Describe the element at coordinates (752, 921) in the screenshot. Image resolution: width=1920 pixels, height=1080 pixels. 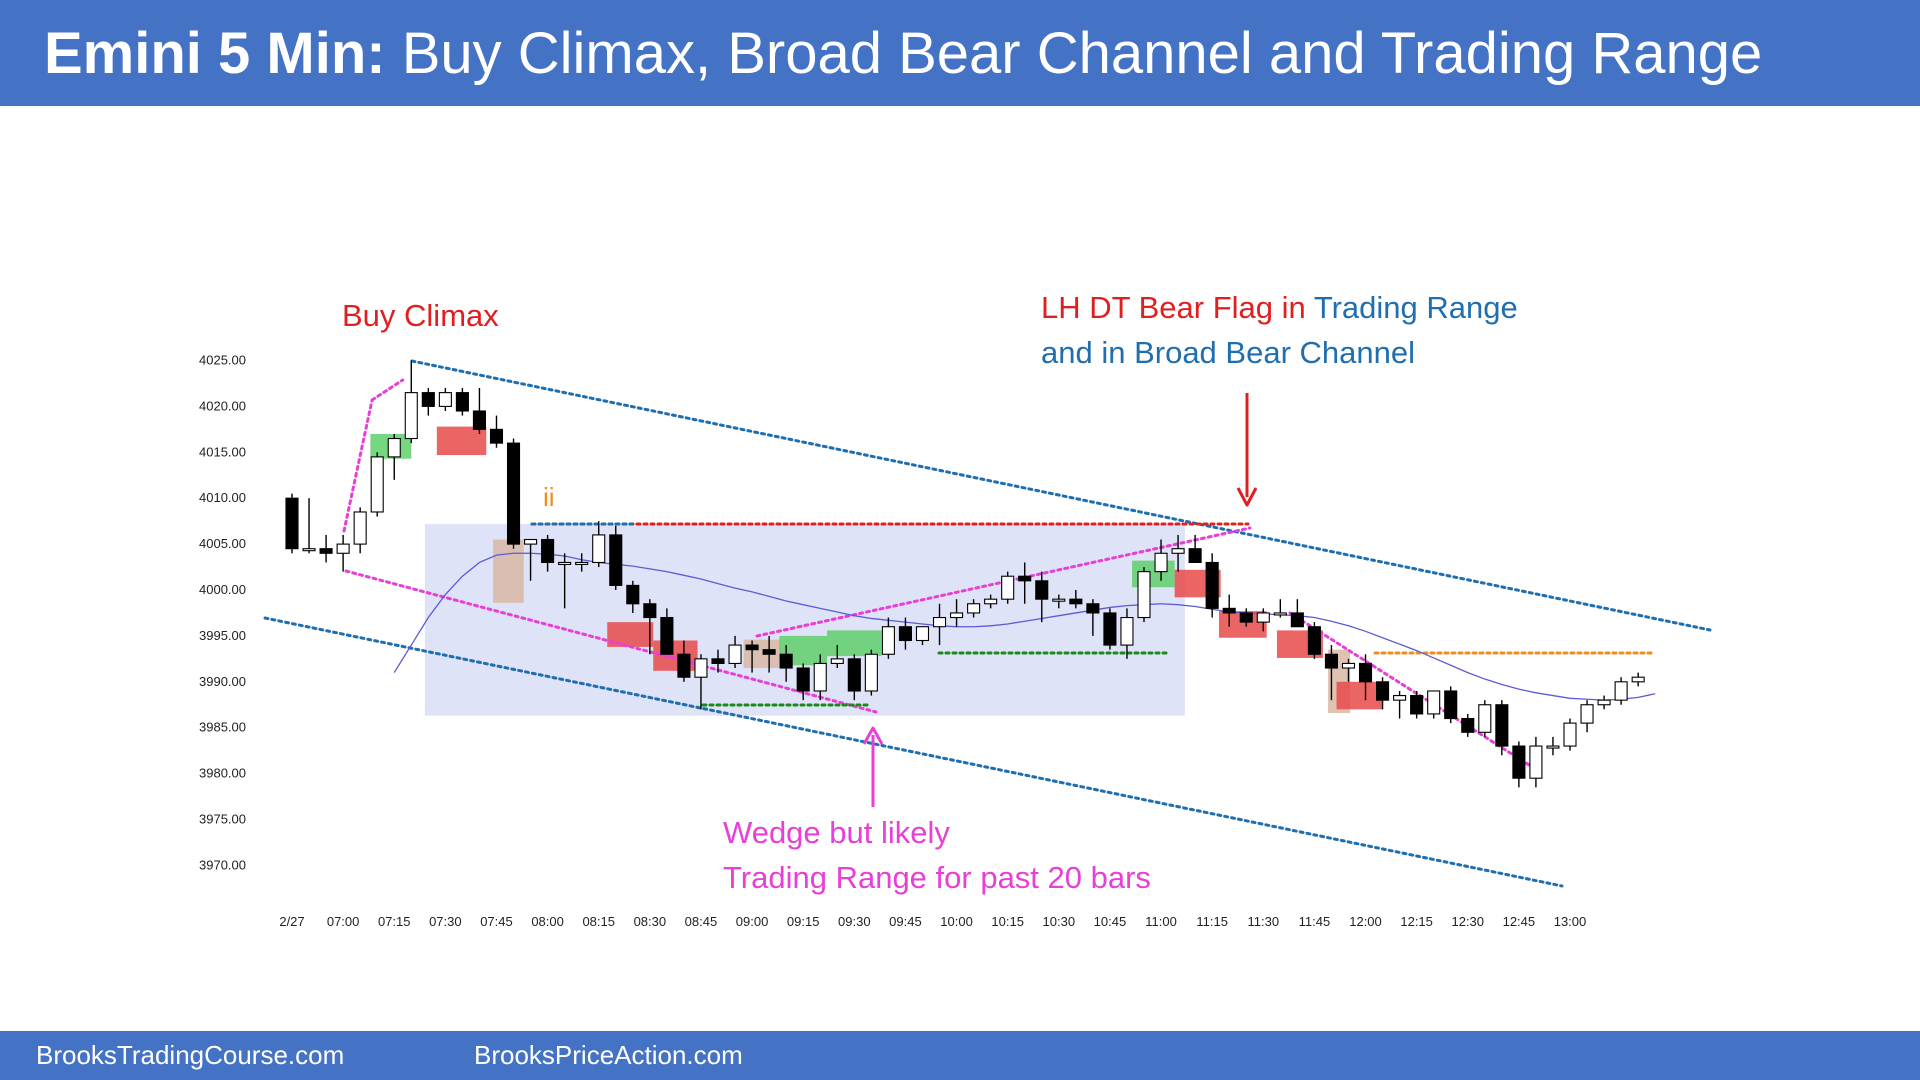
I see `x-tick-label: 09:00` at that location.